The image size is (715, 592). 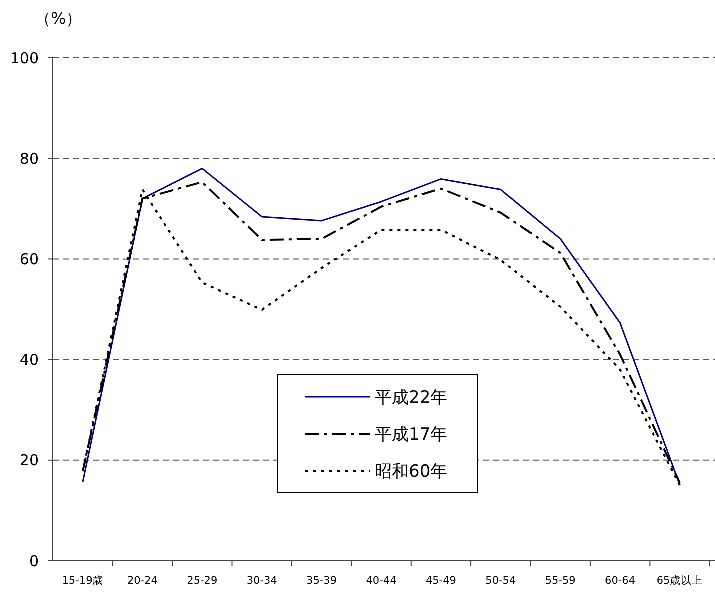 What do you see at coordinates (202, 581) in the screenshot?
I see `x-tick-label: 25-29` at bounding box center [202, 581].